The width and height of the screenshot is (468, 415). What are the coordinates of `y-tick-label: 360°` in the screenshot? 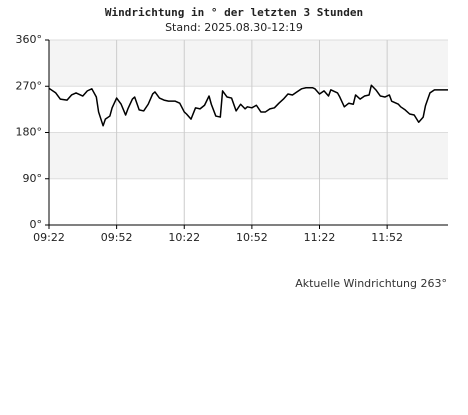 It's located at (29, 39).